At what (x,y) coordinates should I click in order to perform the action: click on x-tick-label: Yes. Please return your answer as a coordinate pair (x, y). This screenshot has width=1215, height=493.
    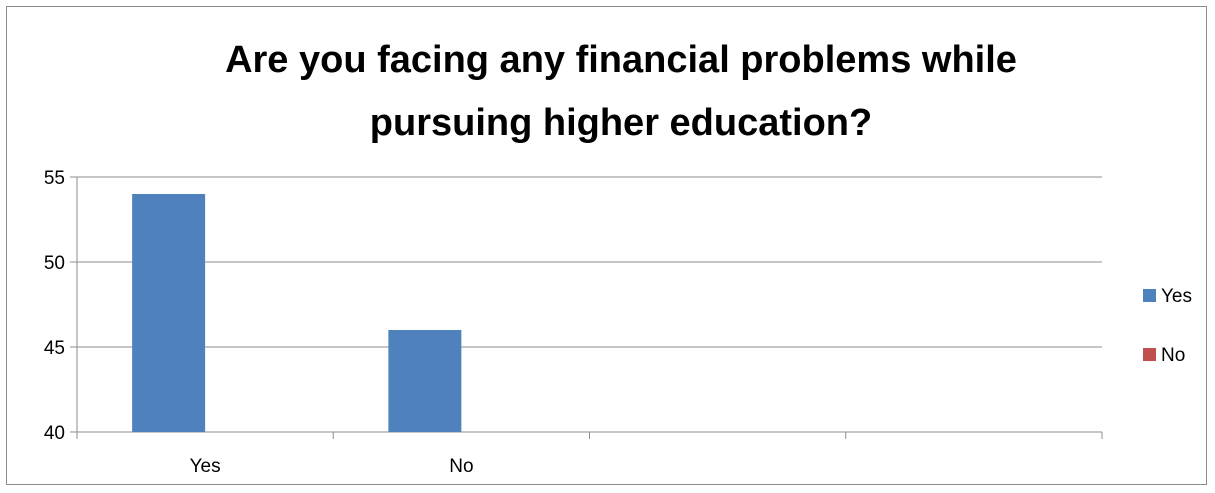
    Looking at the image, I should click on (205, 466).